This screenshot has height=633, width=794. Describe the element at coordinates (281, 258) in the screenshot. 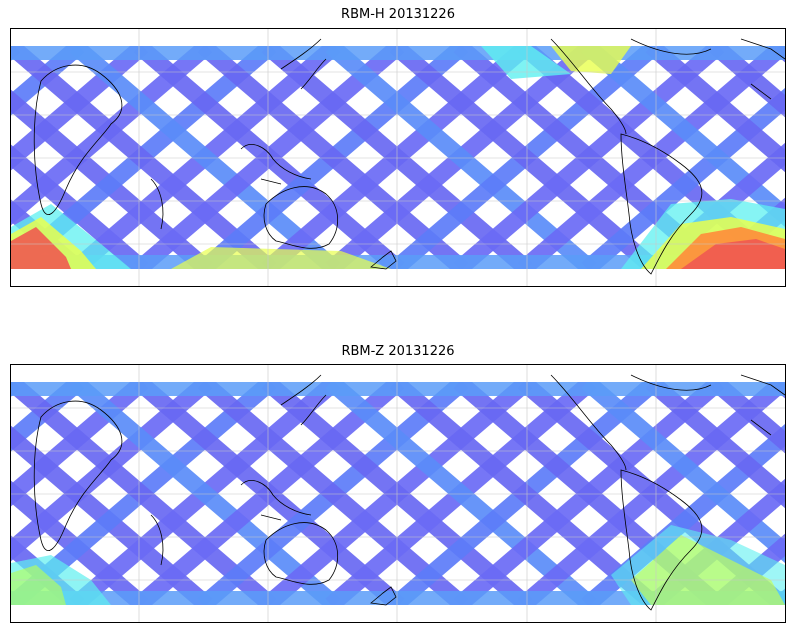

I see `hot-region-south-yellow` at that location.